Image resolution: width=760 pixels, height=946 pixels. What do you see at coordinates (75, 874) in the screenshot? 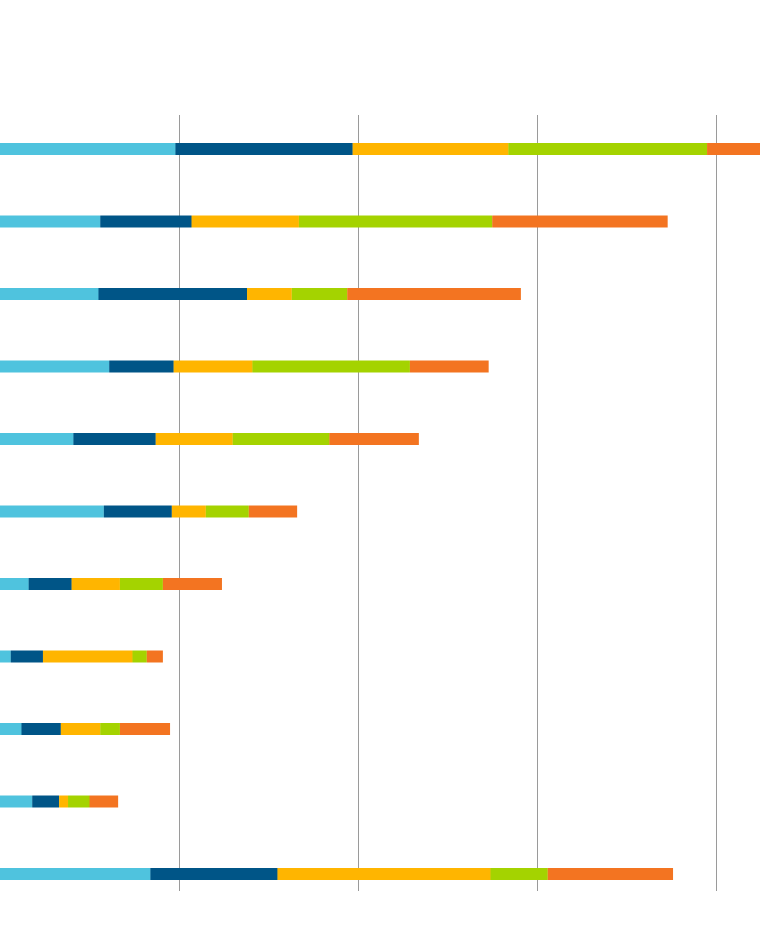
I see `bar-segment-r11-s1` at bounding box center [75, 874].